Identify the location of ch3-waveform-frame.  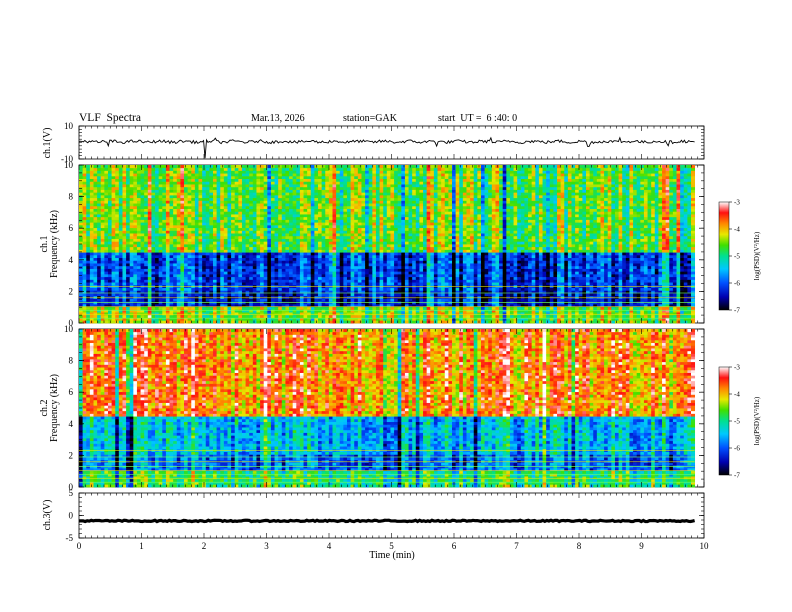
(391, 515).